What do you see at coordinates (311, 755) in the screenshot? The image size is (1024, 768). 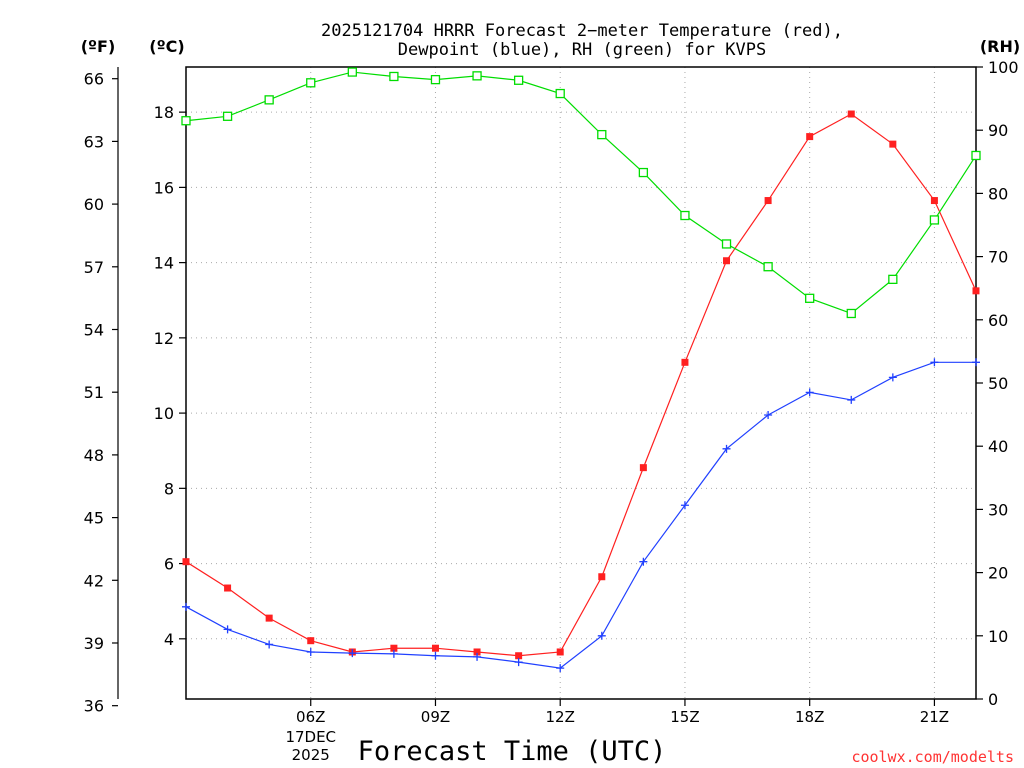 I see `date-label-line2: 2025` at bounding box center [311, 755].